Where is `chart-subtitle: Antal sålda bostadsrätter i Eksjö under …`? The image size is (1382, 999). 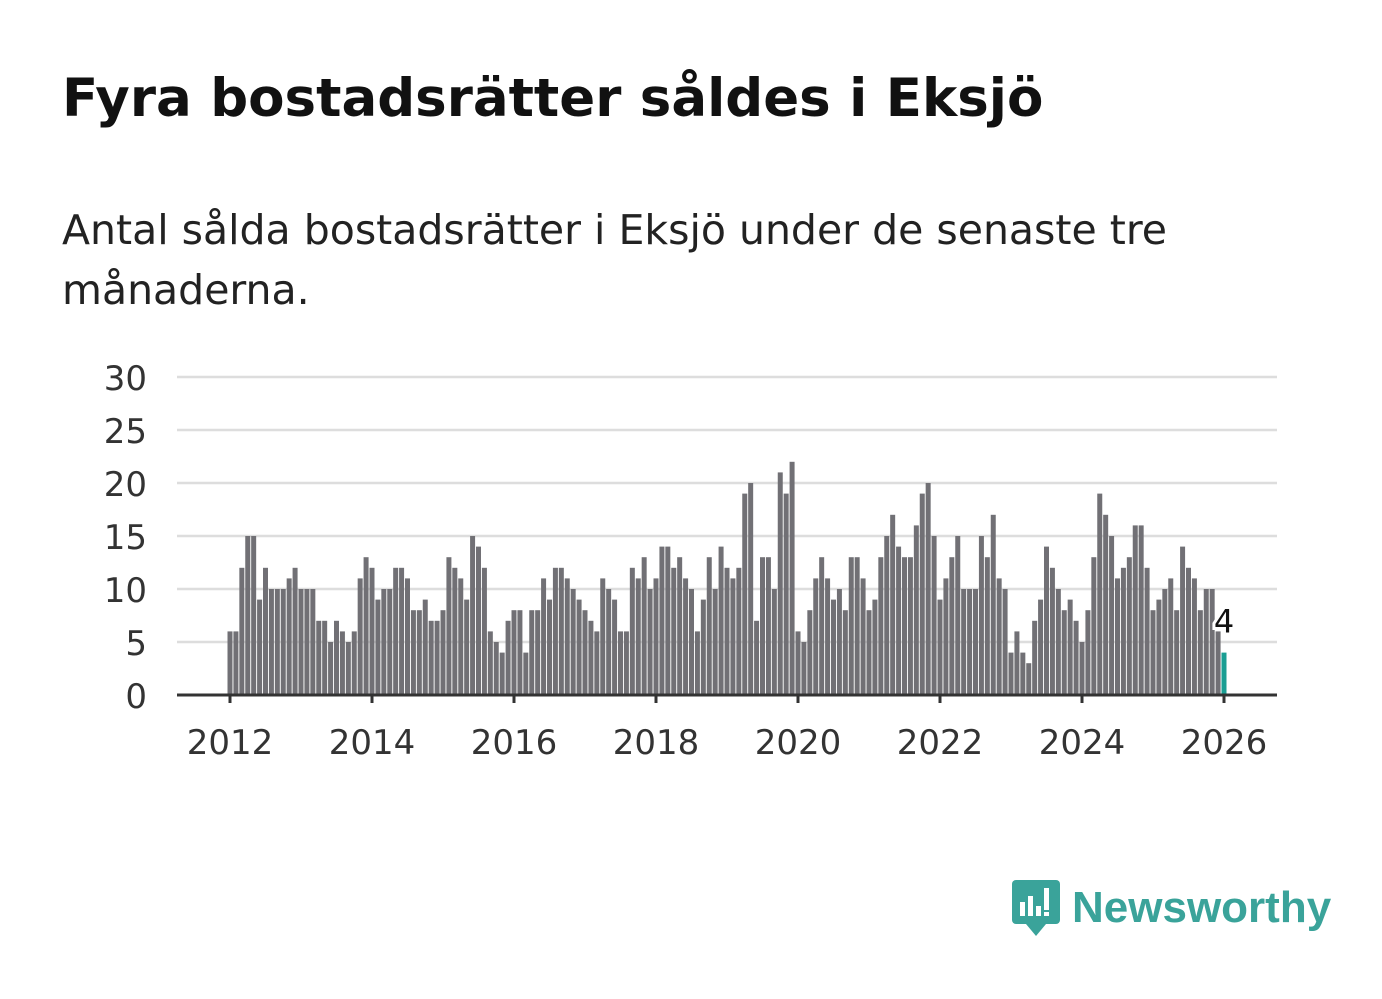 chart-subtitle: Antal sålda bostadsrätter i Eksjö under … is located at coordinates (614, 260).